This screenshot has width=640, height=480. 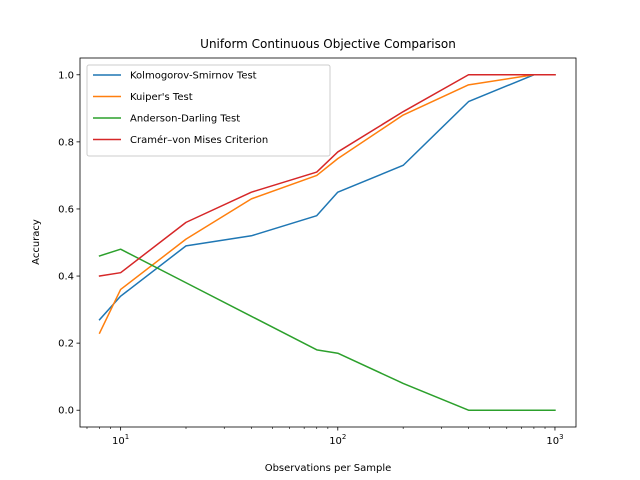 I want to click on x-tick-label: 10², so click(x=337, y=440).